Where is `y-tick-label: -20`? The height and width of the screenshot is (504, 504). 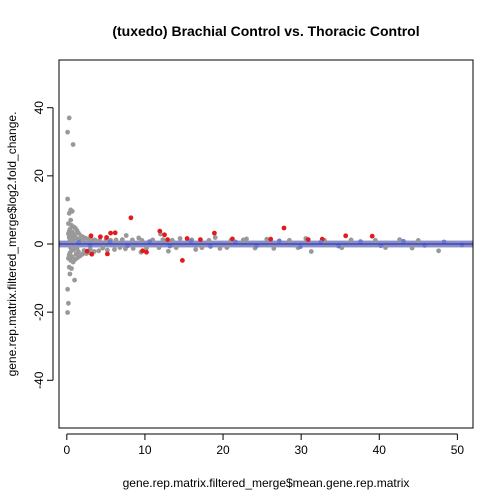
y-tick-label: -20 is located at coordinates (39, 312).